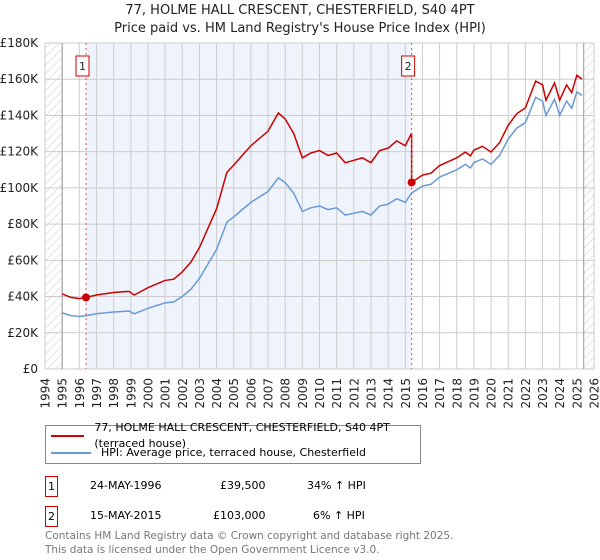 Image resolution: width=600 pixels, height=560 pixels. I want to click on transaction-hpi: 6% ↑ HPI, so click(339, 515).